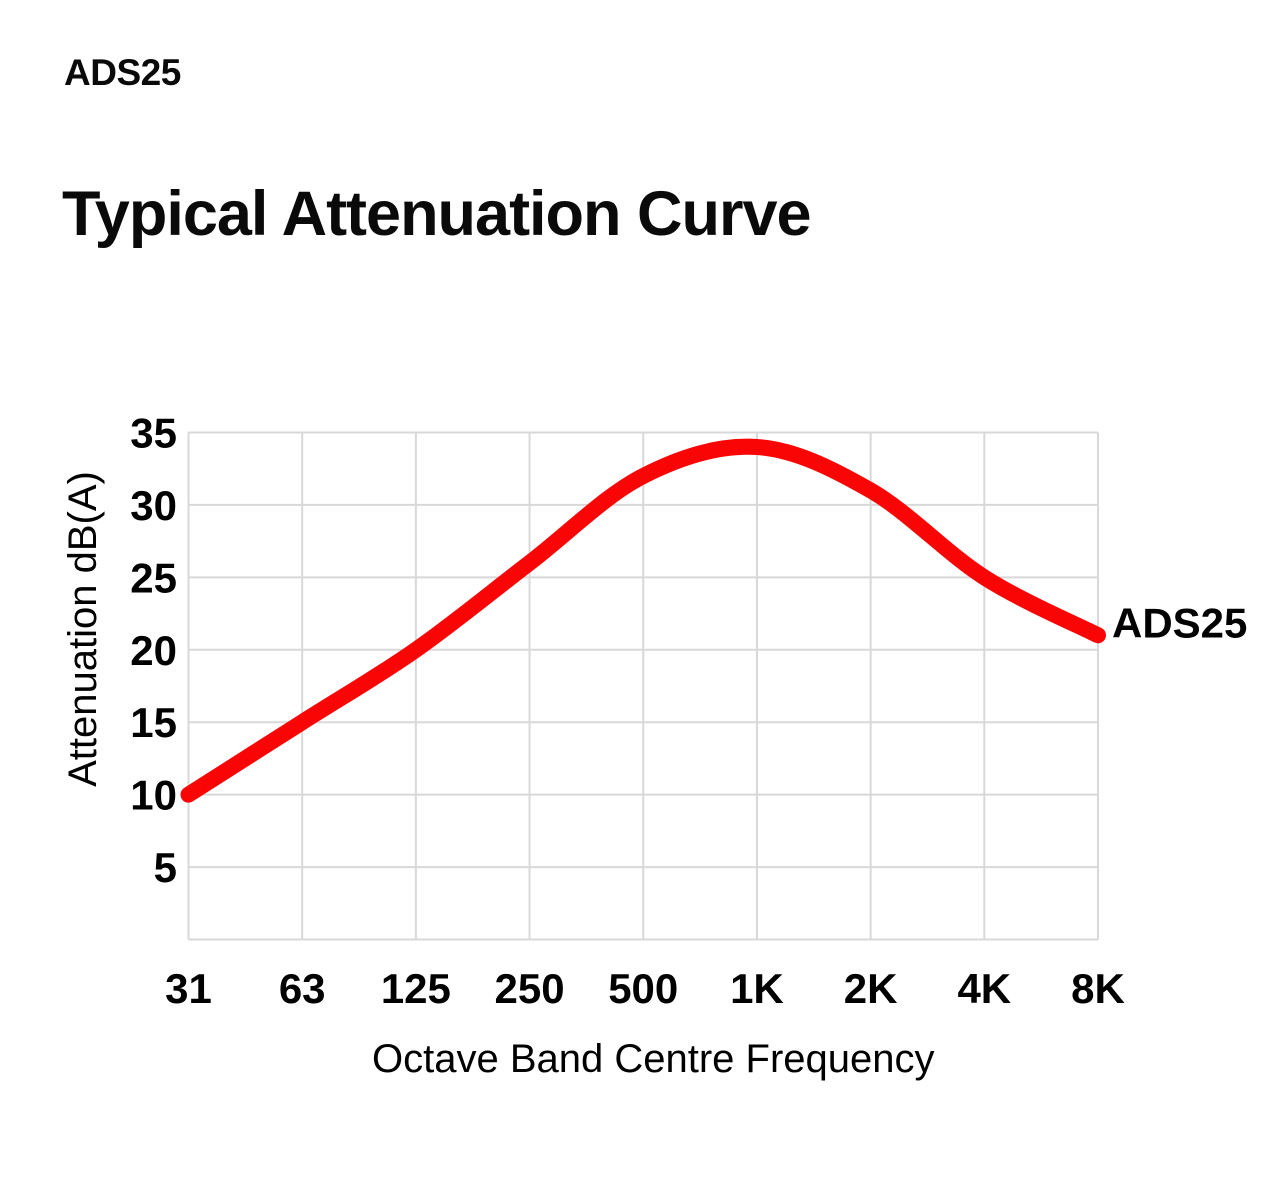 This screenshot has width=1280, height=1177. I want to click on product-code-label: ADS25, so click(122, 72).